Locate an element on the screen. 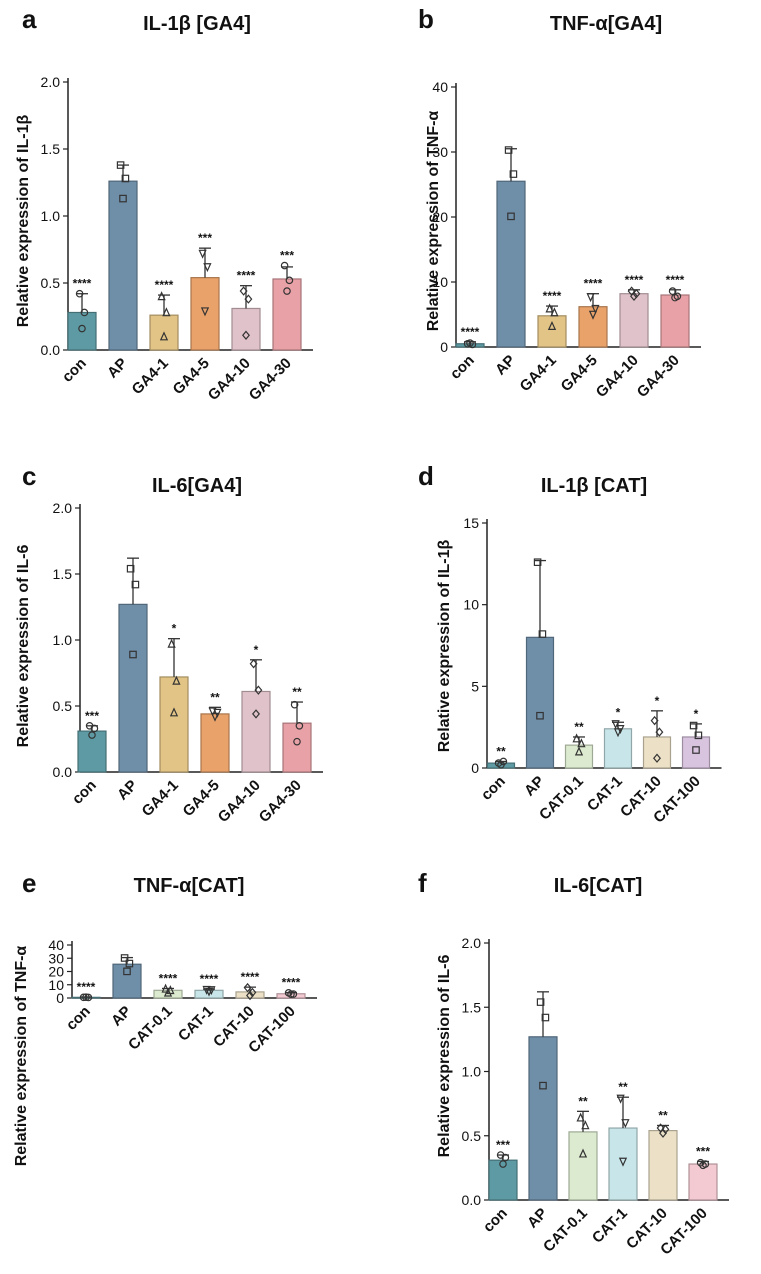 The width and height of the screenshot is (761, 1274). category-label: GA4-30 is located at coordinates (270, 379).